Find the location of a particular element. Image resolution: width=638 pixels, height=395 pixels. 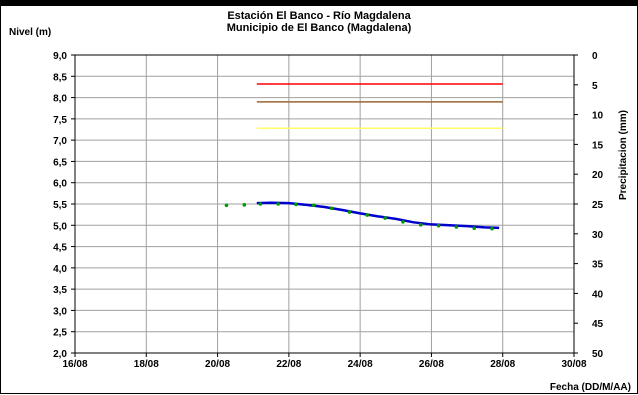

chart-title: Estación El Banco - Río Magdalena is located at coordinates (319, 16).